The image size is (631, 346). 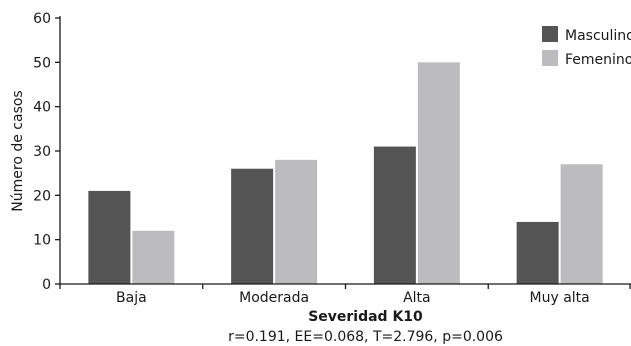 I want to click on x-tick-label: Baja, so click(x=131, y=298).